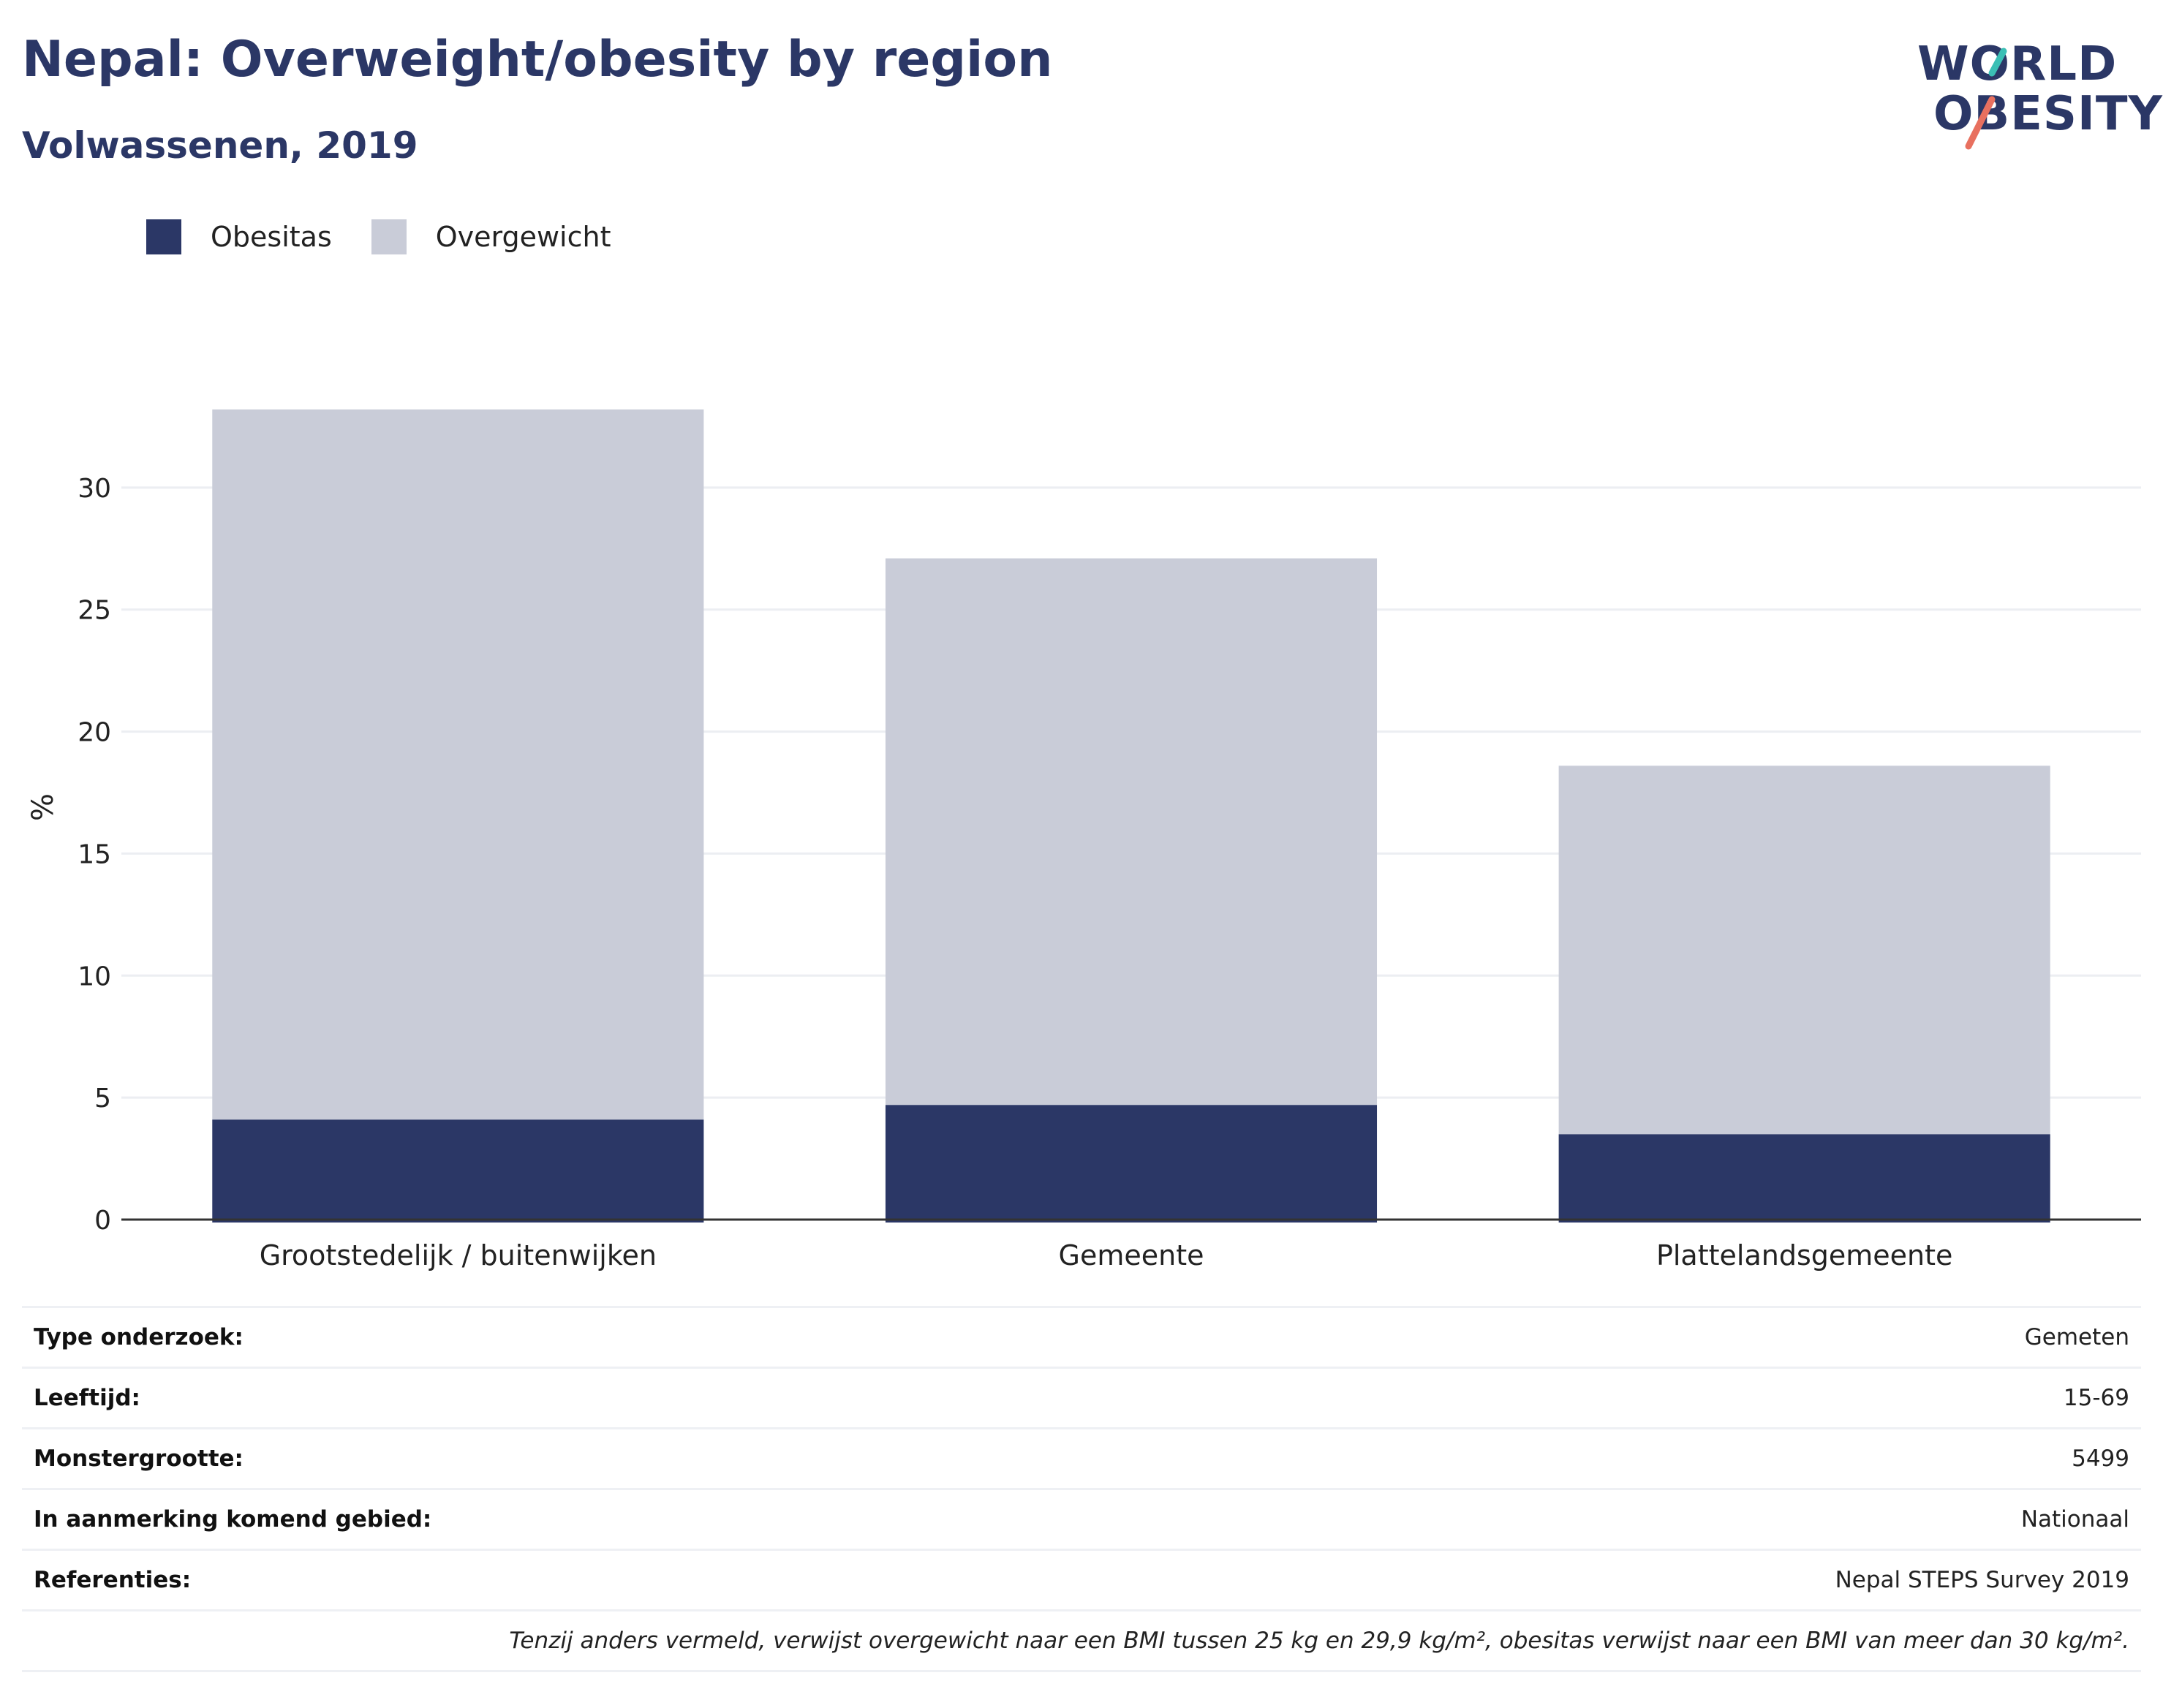  What do you see at coordinates (523, 237) in the screenshot?
I see `legend-label-overgewicht: Overgewicht` at bounding box center [523, 237].